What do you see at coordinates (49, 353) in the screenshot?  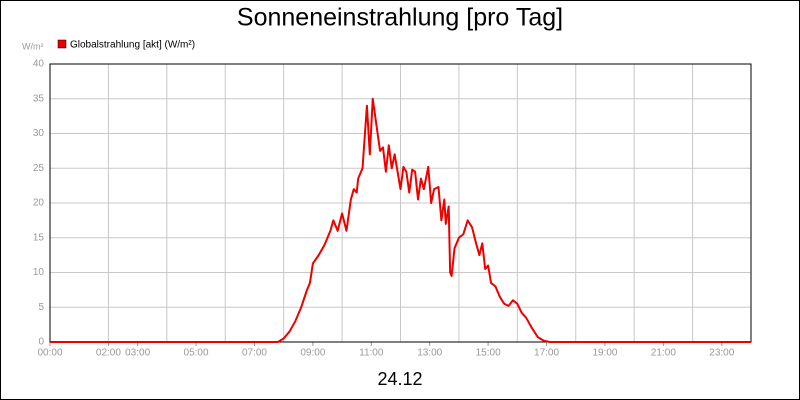 I see `x-tick-label: 00:00` at bounding box center [49, 353].